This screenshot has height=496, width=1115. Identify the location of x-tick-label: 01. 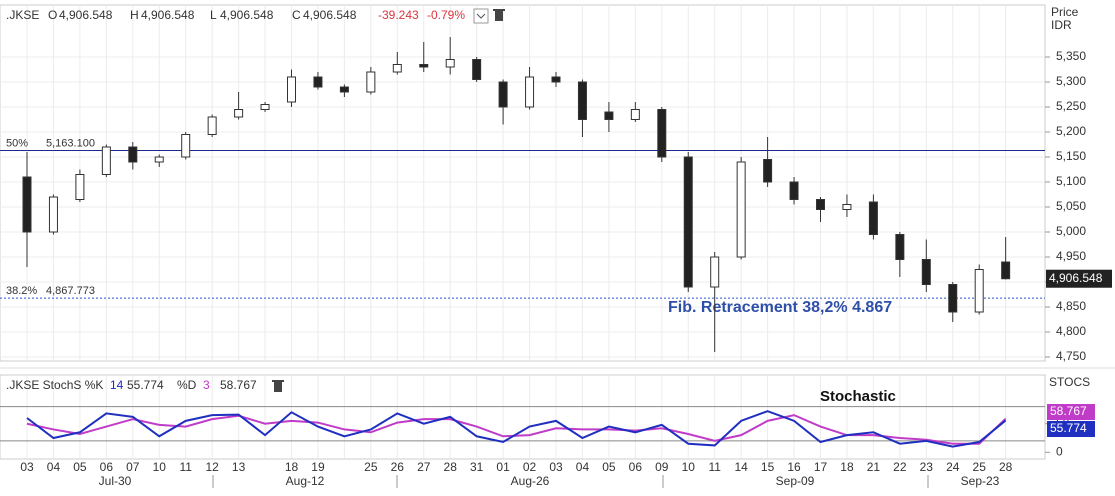
(503, 467).